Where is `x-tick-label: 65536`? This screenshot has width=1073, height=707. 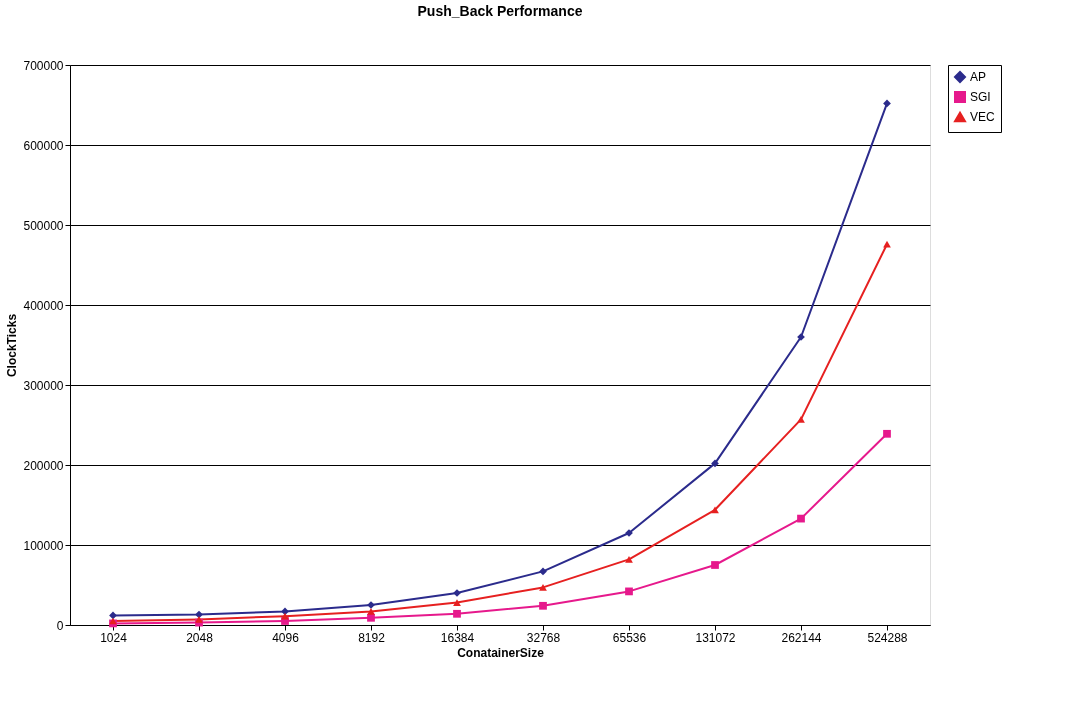
x-tick-label: 65536 is located at coordinates (629, 637).